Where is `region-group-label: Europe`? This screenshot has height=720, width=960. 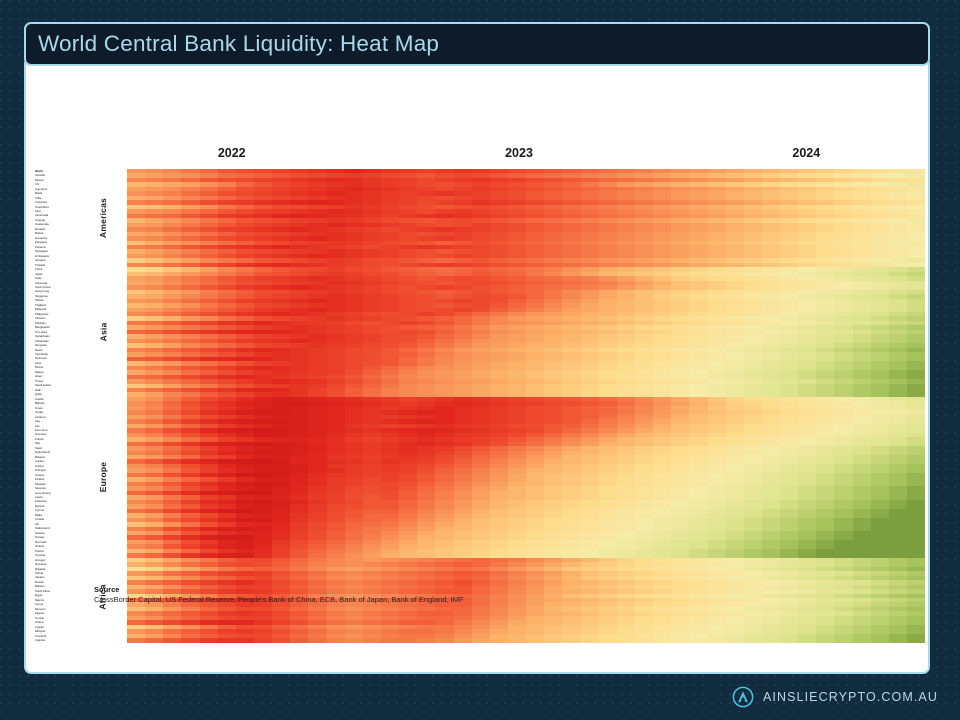 region-group-label: Europe is located at coordinates (103, 477).